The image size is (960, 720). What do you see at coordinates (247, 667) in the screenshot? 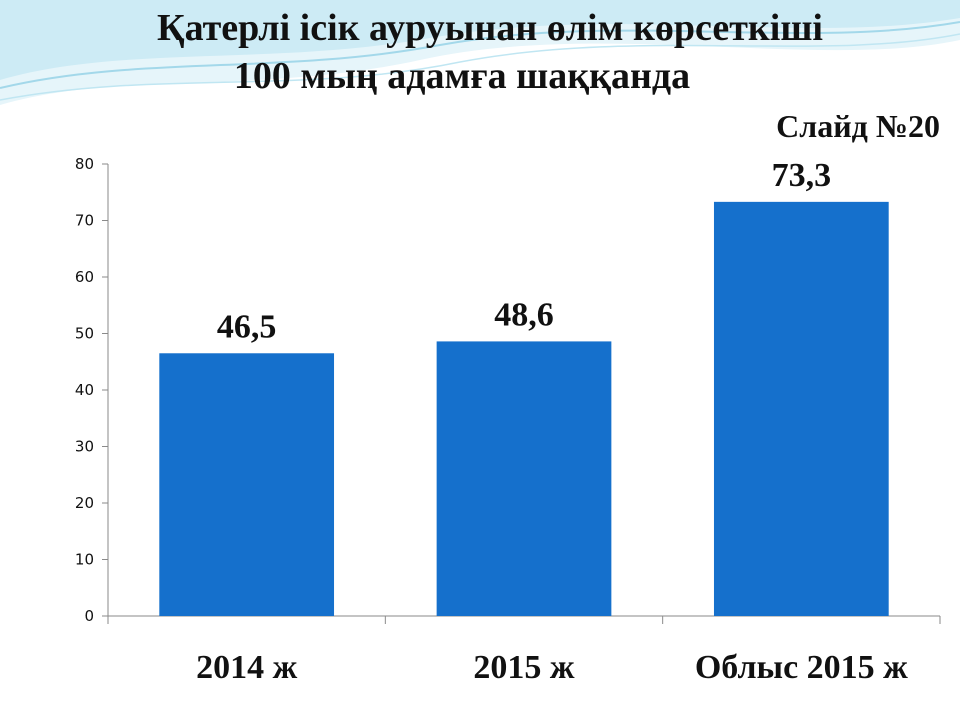
I see `x-category-label-1: 2014 ж` at bounding box center [247, 667].